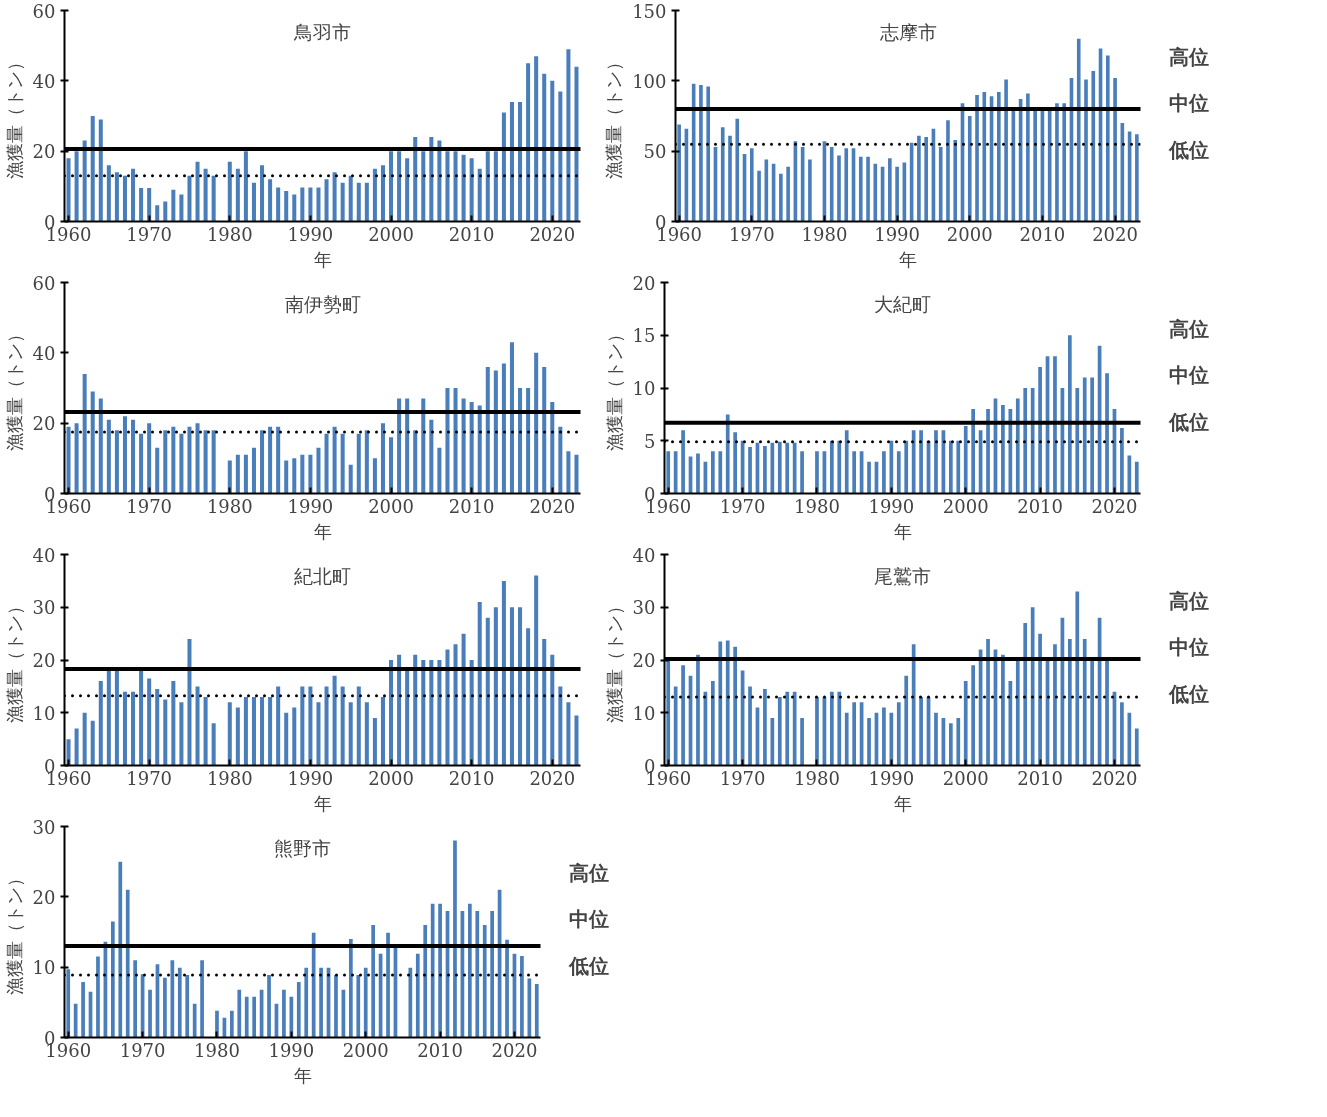 This screenshot has height=1117, width=1327. I want to click on x-tick-label: 2020, so click(1115, 234).